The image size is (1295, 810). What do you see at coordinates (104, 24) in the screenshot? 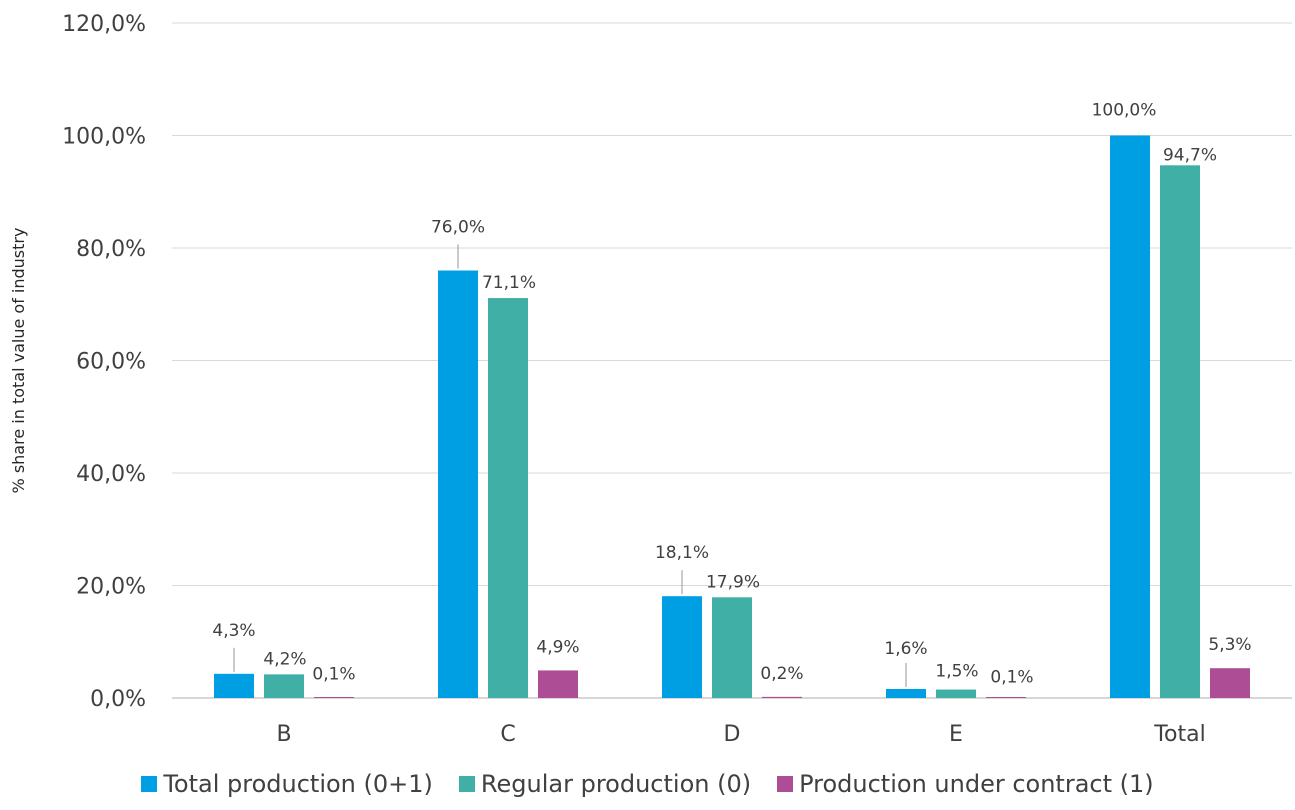
I see `y-tick-label: 120,0%` at bounding box center [104, 24].